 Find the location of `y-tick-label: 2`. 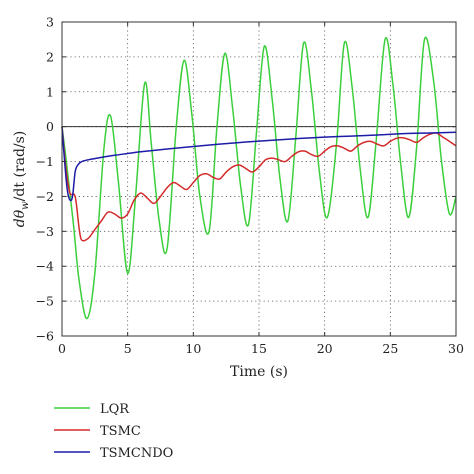

y-tick-label: 2 is located at coordinates (50, 56).